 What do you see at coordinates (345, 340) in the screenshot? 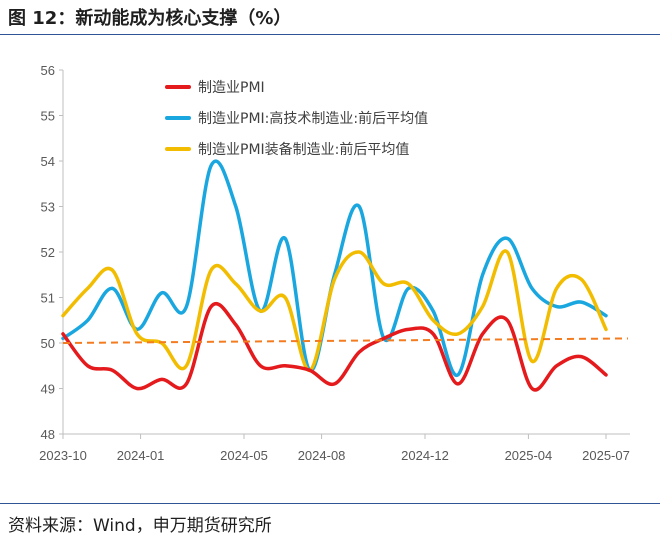
I see `reference-dashed-line` at bounding box center [345, 340].